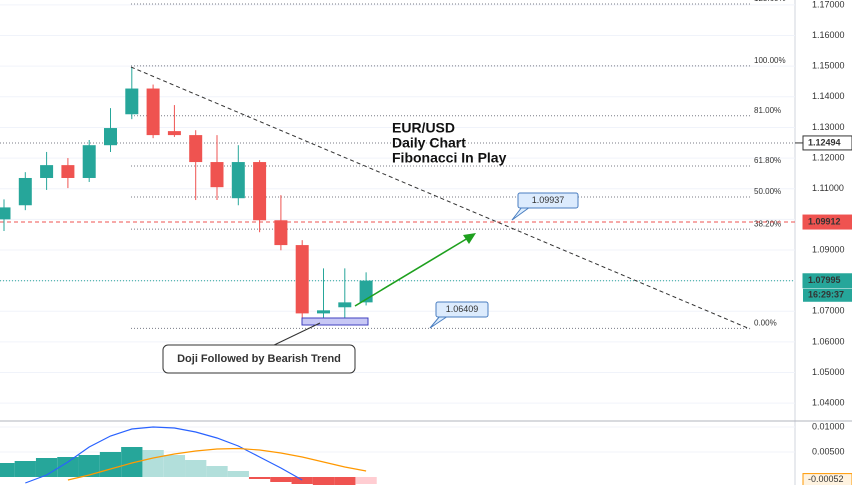 The width and height of the screenshot is (852, 485). I want to click on price-label: 1.09937, so click(548, 200).